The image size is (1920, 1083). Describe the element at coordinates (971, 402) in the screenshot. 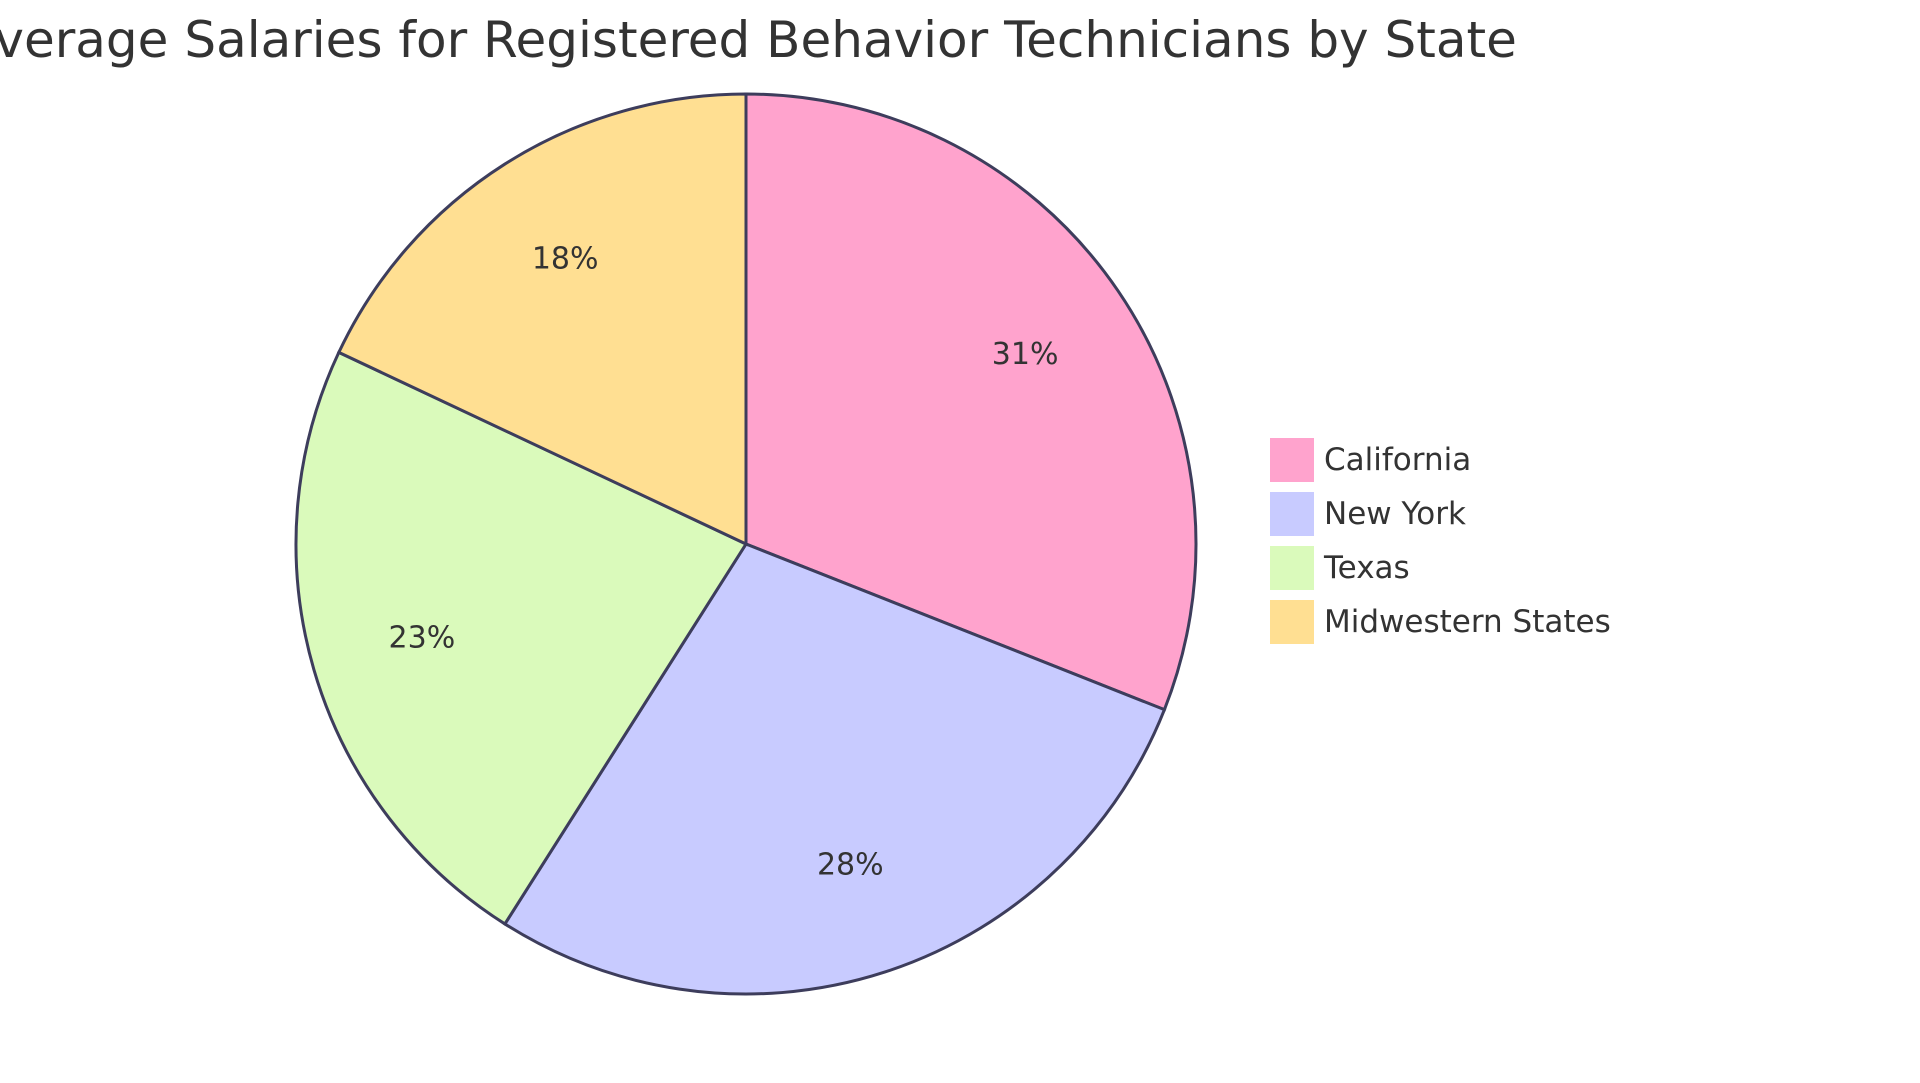

I see `pie-slice-california` at that location.